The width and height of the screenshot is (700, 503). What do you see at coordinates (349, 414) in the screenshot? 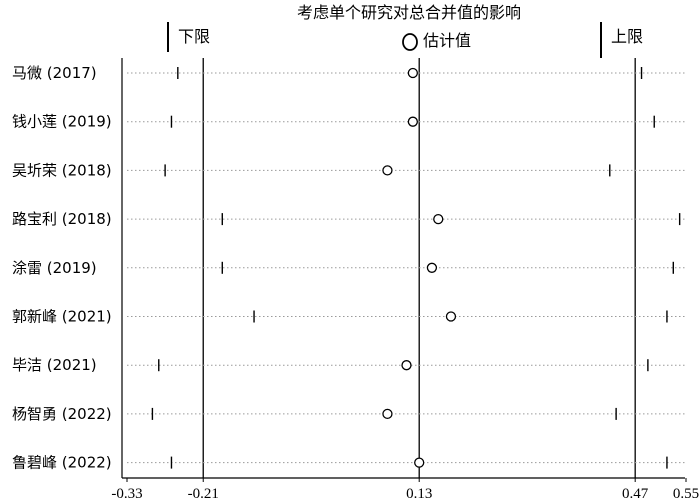
I see `study-row: 杨智勇 (2022)` at bounding box center [349, 414].